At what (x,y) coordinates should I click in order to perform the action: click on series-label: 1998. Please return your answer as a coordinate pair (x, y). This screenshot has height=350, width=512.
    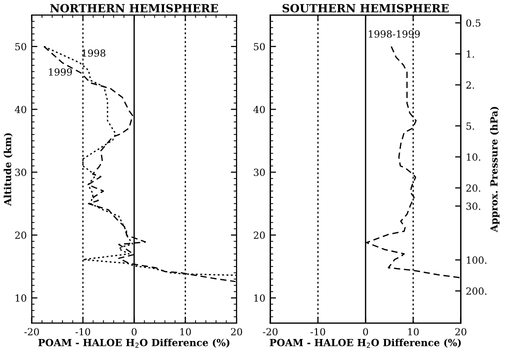
    Looking at the image, I should click on (94, 53).